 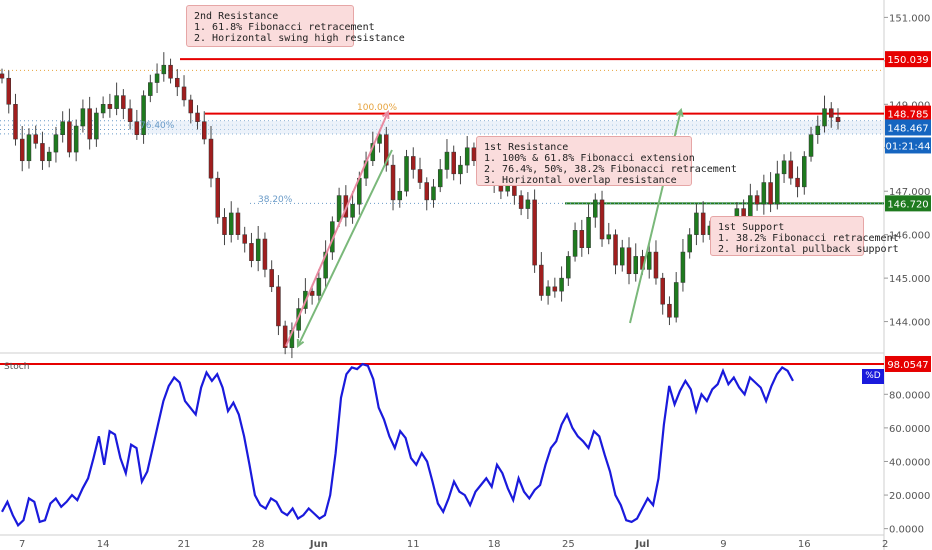 I want to click on date-tick-label: 18, so click(x=494, y=544).